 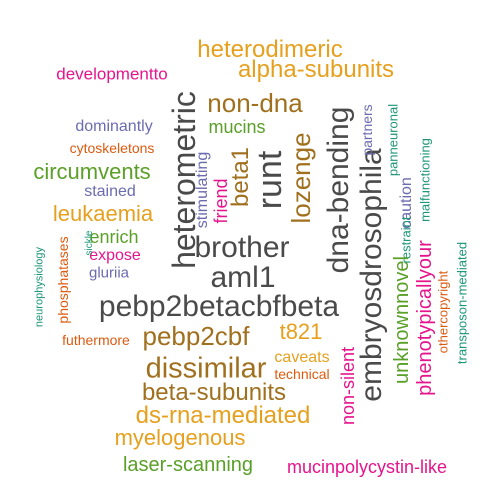 I want to click on word-laser-scanning: laser-scanning, so click(x=188, y=465).